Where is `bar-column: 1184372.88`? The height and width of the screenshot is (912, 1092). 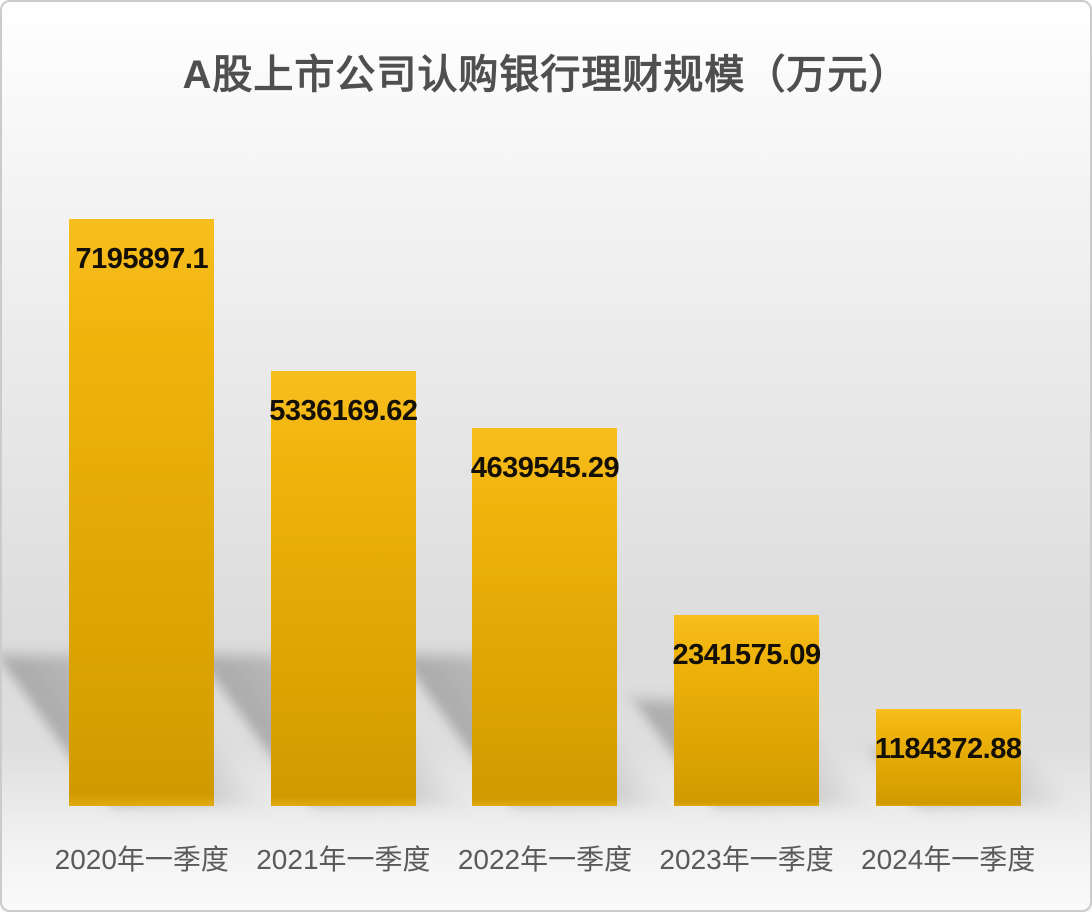
bar-column: 1184372.88 is located at coordinates (968, 512).